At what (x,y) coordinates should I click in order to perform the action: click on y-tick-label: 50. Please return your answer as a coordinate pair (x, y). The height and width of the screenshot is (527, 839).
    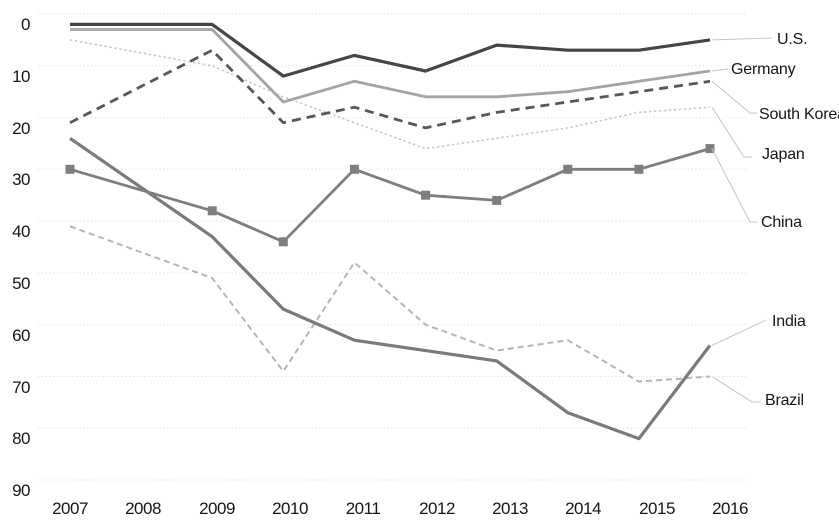
    Looking at the image, I should click on (21, 283).